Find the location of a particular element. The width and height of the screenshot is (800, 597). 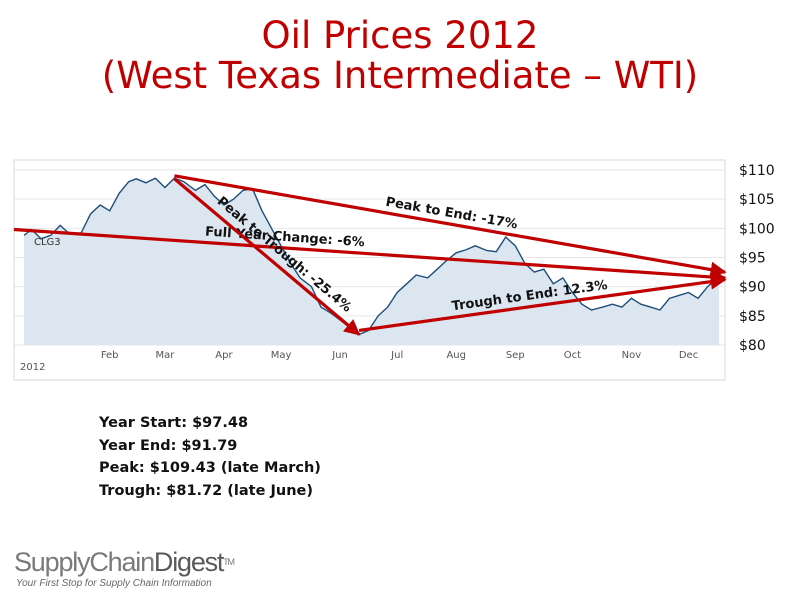

y-tick-label: $95 is located at coordinates (752, 259).